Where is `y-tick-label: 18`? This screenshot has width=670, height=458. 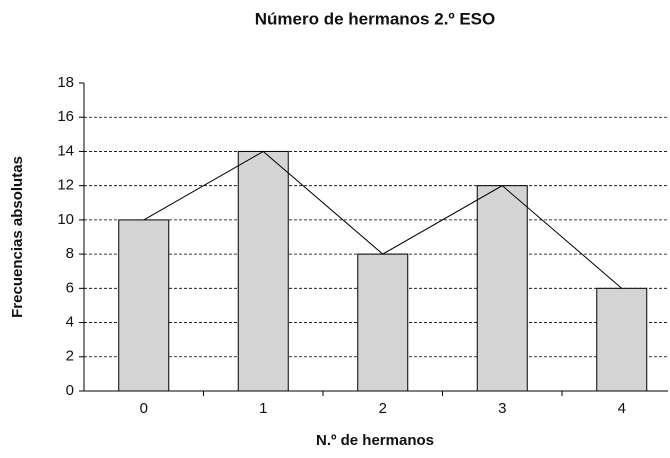 y-tick-label: 18 is located at coordinates (65, 82).